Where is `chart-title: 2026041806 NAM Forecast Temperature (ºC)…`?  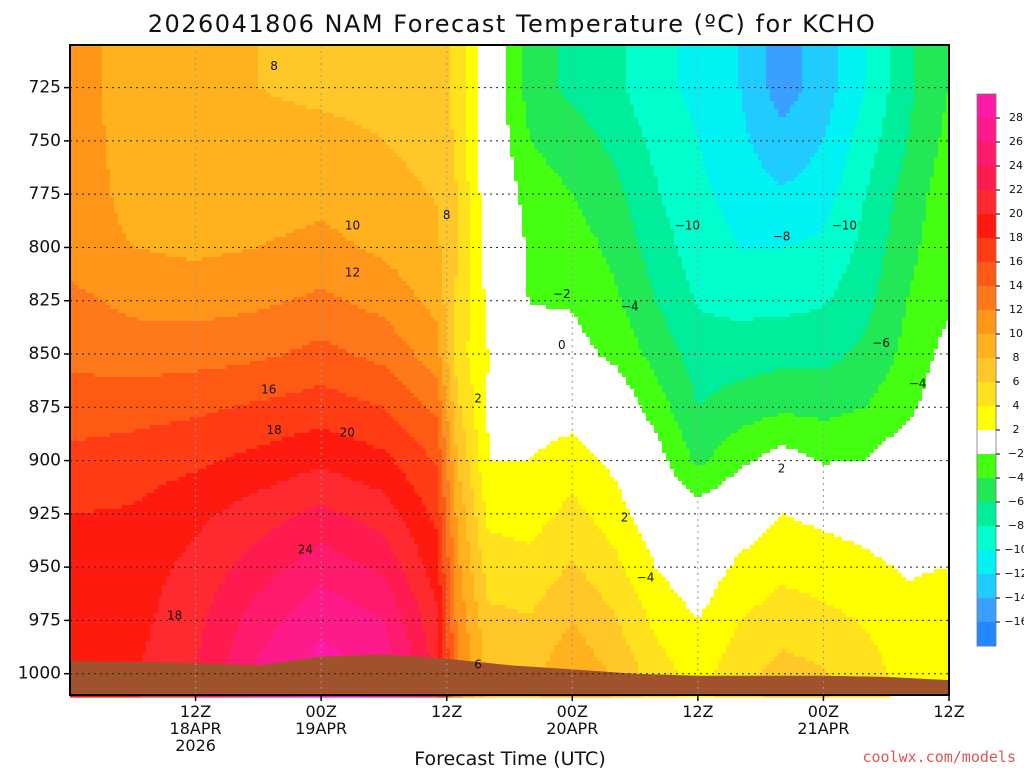
chart-title: 2026041806 NAM Forecast Temperature (ºC)… is located at coordinates (512, 24).